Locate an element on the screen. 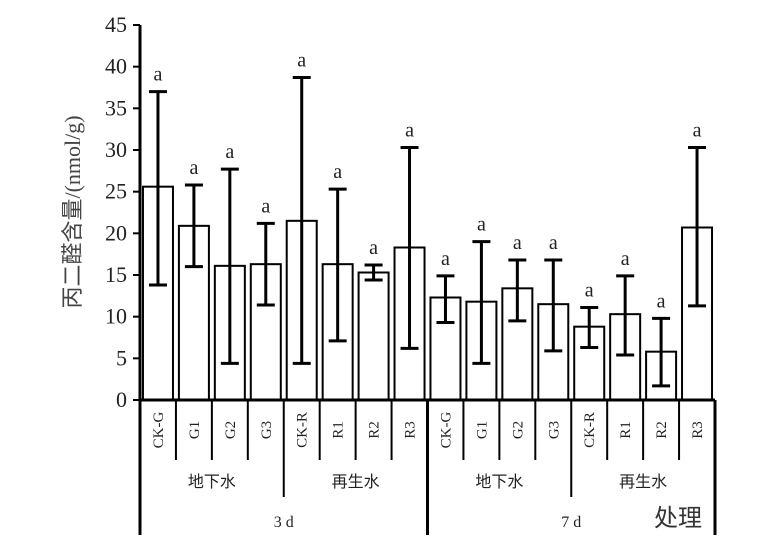 The height and width of the screenshot is (549, 782). y-tick-label: 20 is located at coordinates (116, 232).